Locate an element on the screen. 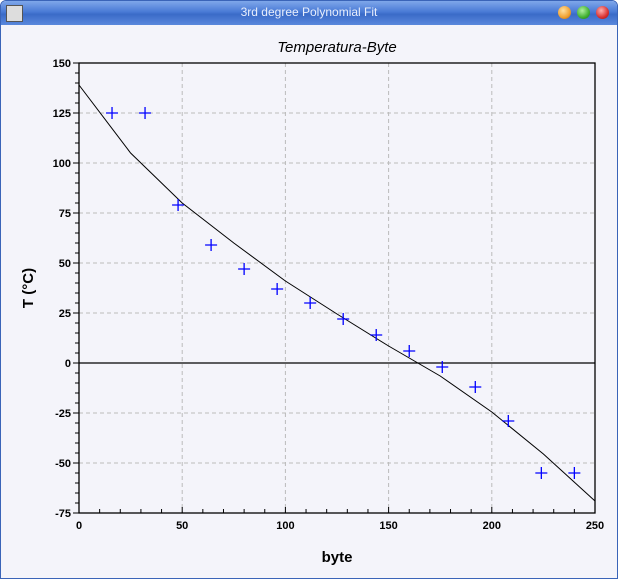 This screenshot has height=579, width=618. y-tick-label: 25 is located at coordinates (65, 314).